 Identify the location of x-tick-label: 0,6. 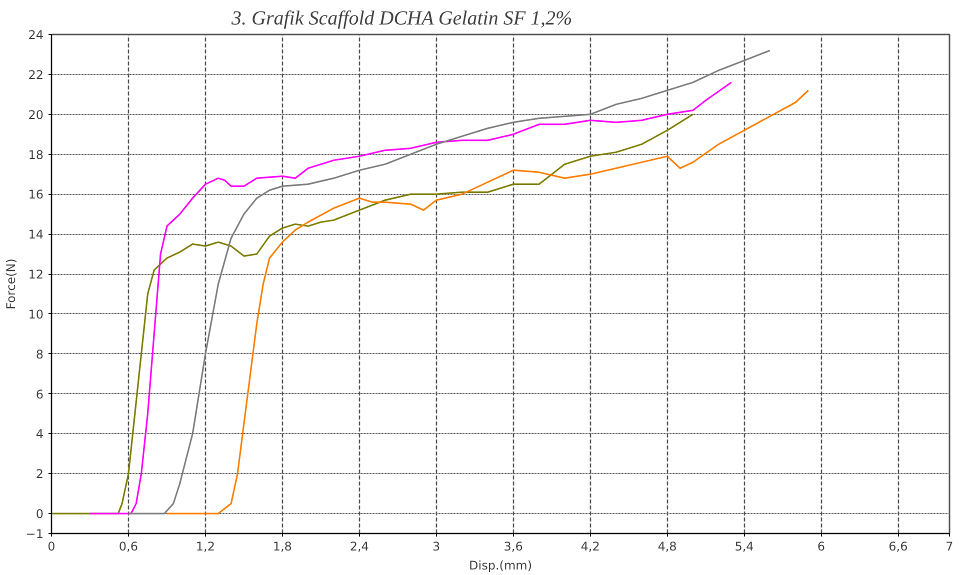
(128, 547).